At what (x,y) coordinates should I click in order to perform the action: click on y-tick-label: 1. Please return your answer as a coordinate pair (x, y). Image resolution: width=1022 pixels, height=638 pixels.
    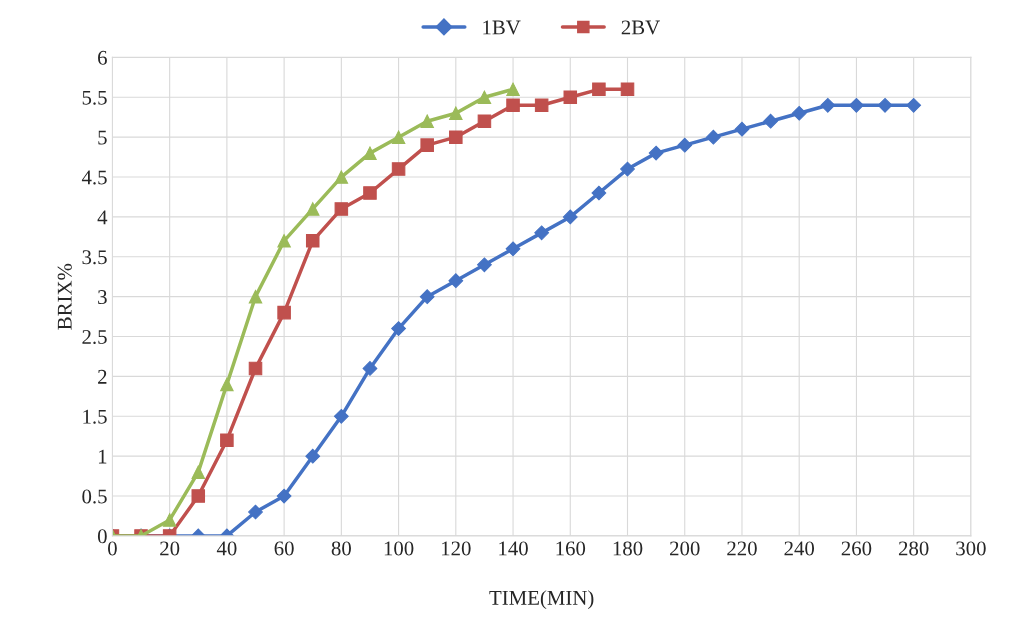
    Looking at the image, I should click on (102, 456).